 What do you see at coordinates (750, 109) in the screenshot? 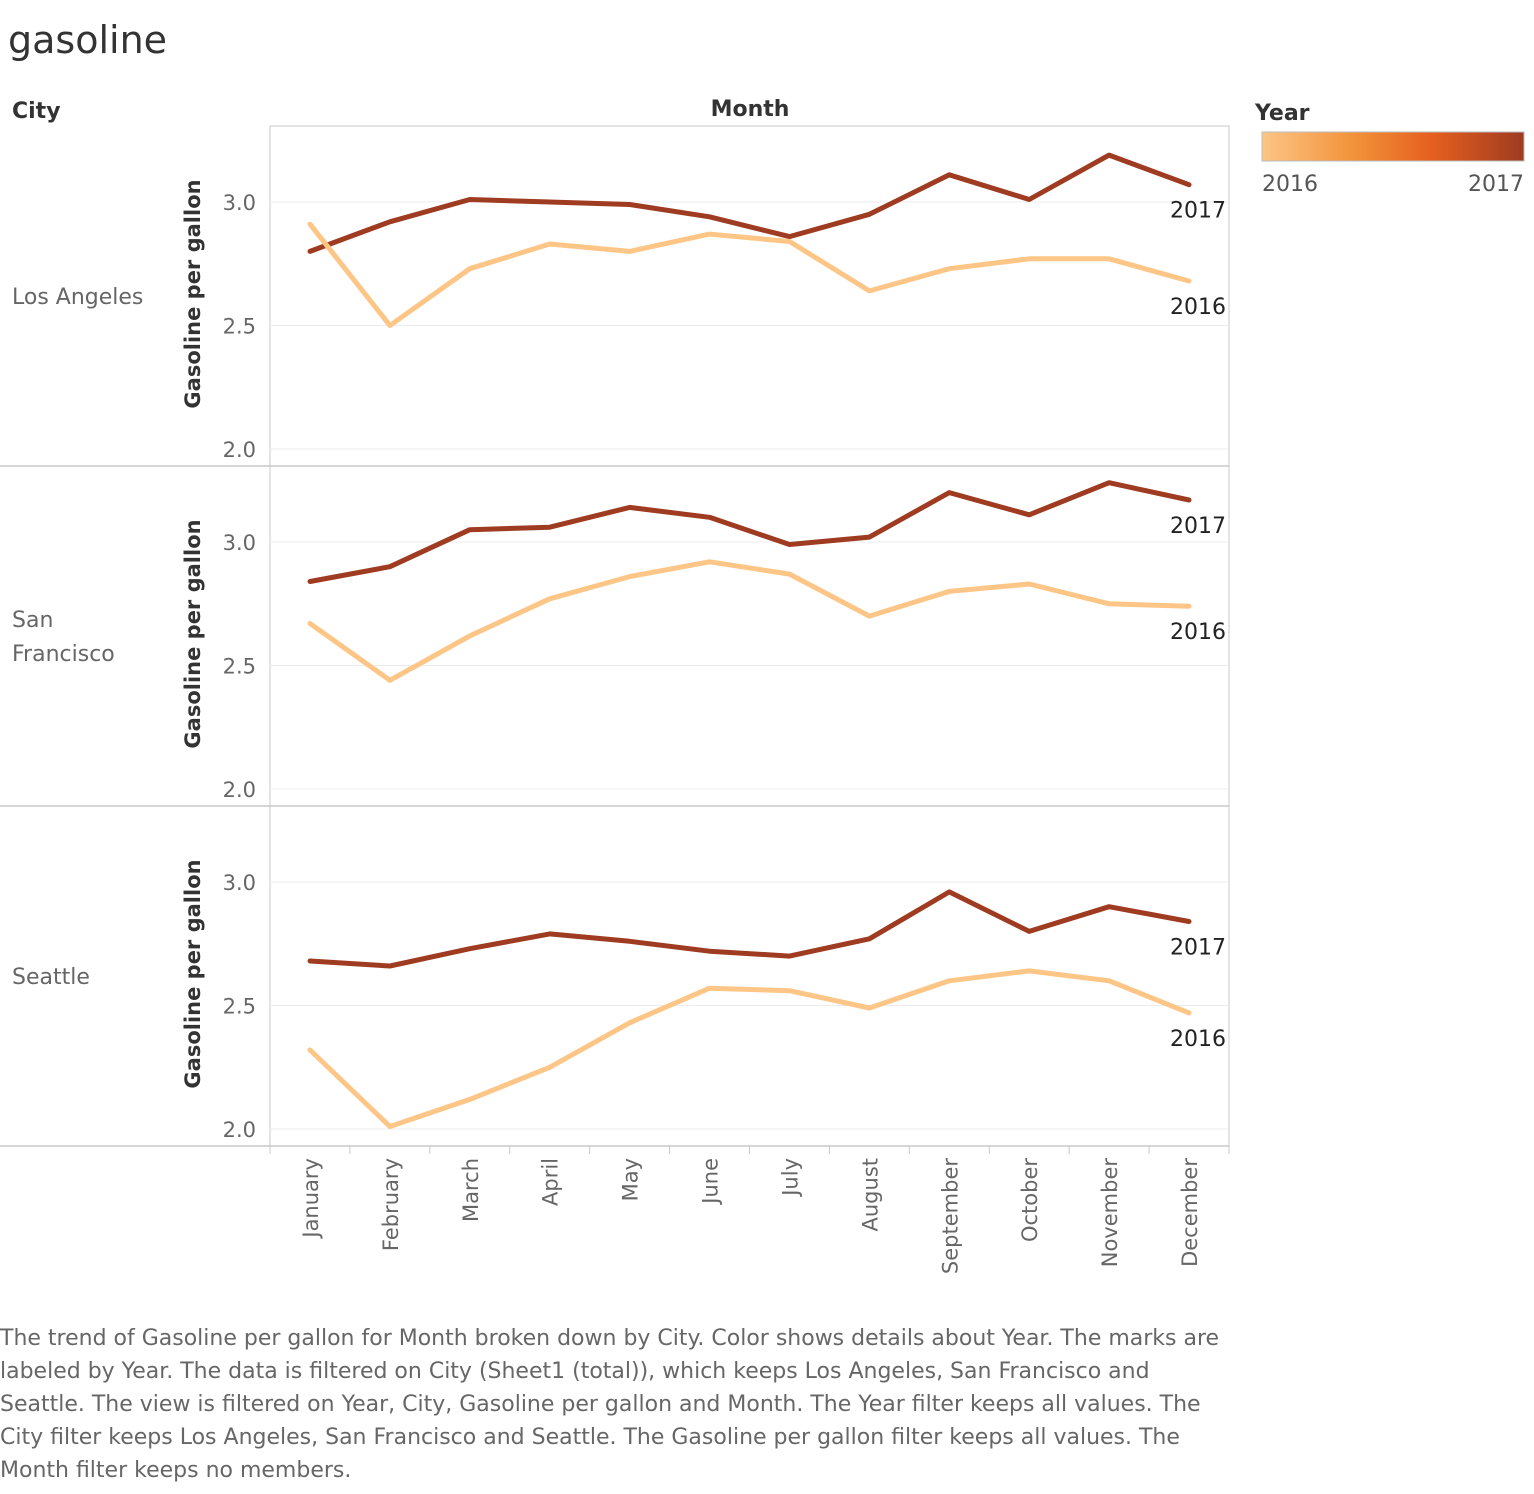
I see `month-header: Month` at bounding box center [750, 109].